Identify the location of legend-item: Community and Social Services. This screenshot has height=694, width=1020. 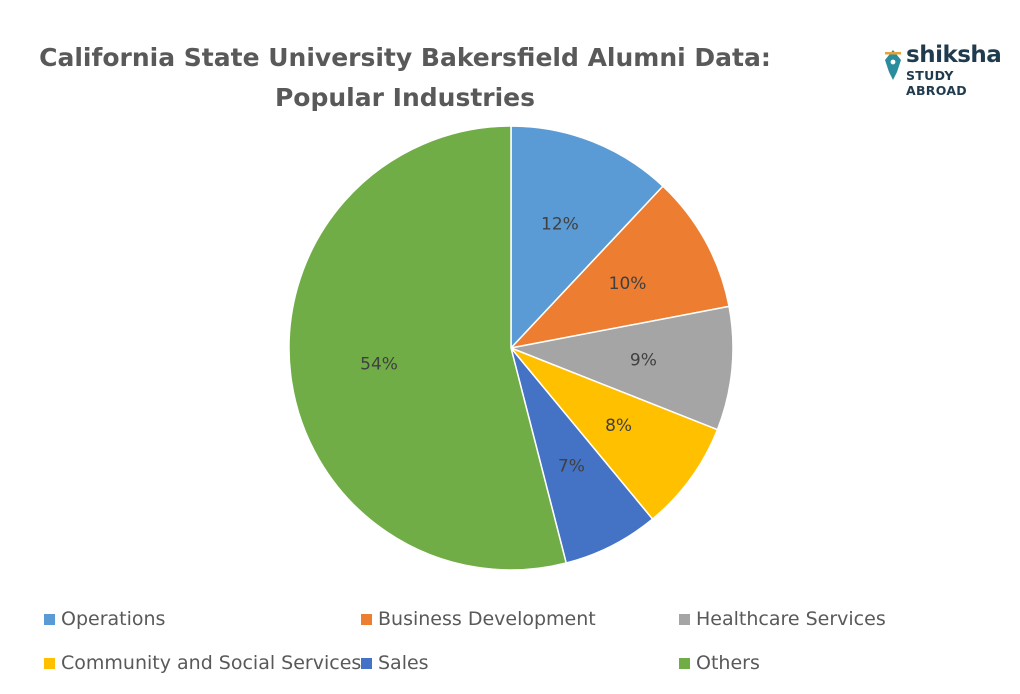
(202, 663).